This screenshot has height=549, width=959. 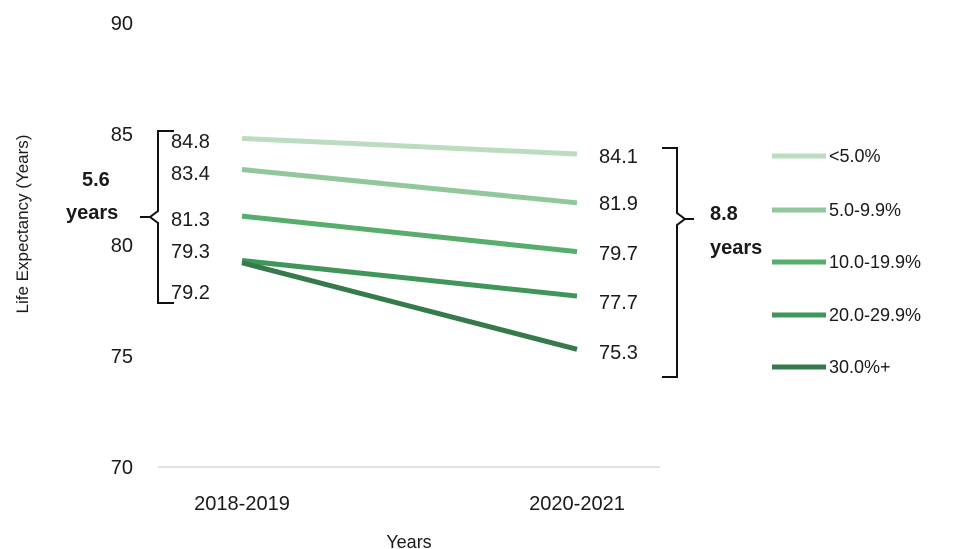 I want to click on right-bracket, so click(x=678, y=262).